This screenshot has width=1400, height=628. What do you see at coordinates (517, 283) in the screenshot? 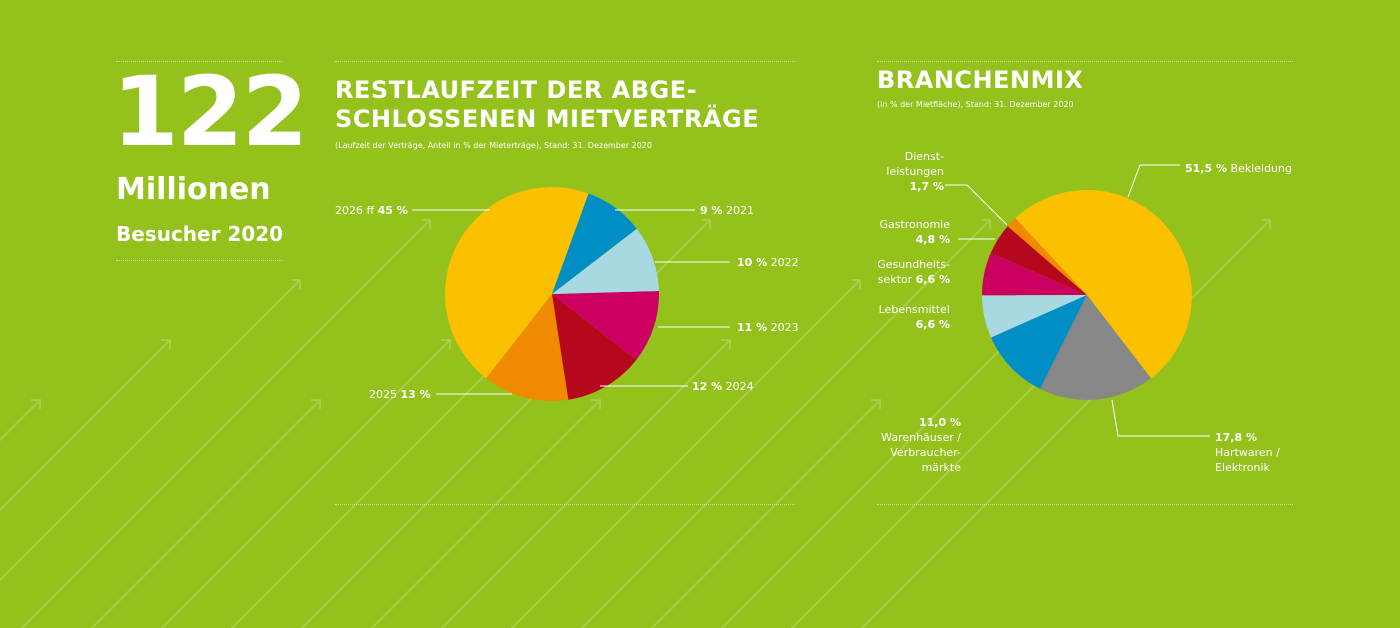
I see `restlaufzeit-slice-2026-ff` at bounding box center [517, 283].